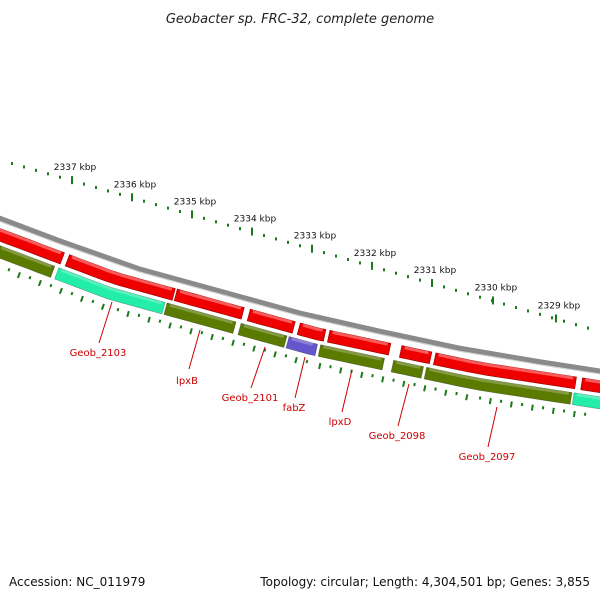 The height and width of the screenshot is (600, 600). Describe the element at coordinates (77, 582) in the screenshot. I see `accession-label: Accession: NC_011979` at that location.